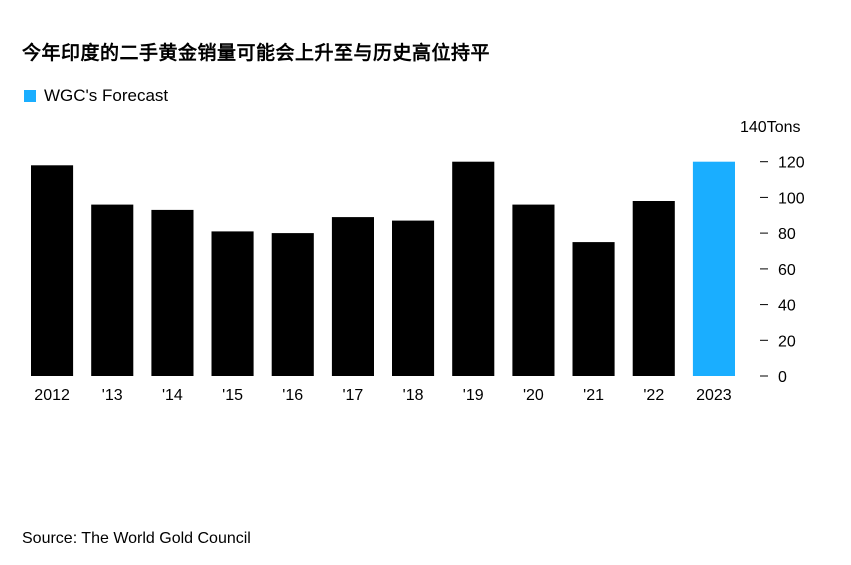 Image resolution: width=851 pixels, height=565 pixels. I want to click on y-tick-label: 100, so click(791, 198).